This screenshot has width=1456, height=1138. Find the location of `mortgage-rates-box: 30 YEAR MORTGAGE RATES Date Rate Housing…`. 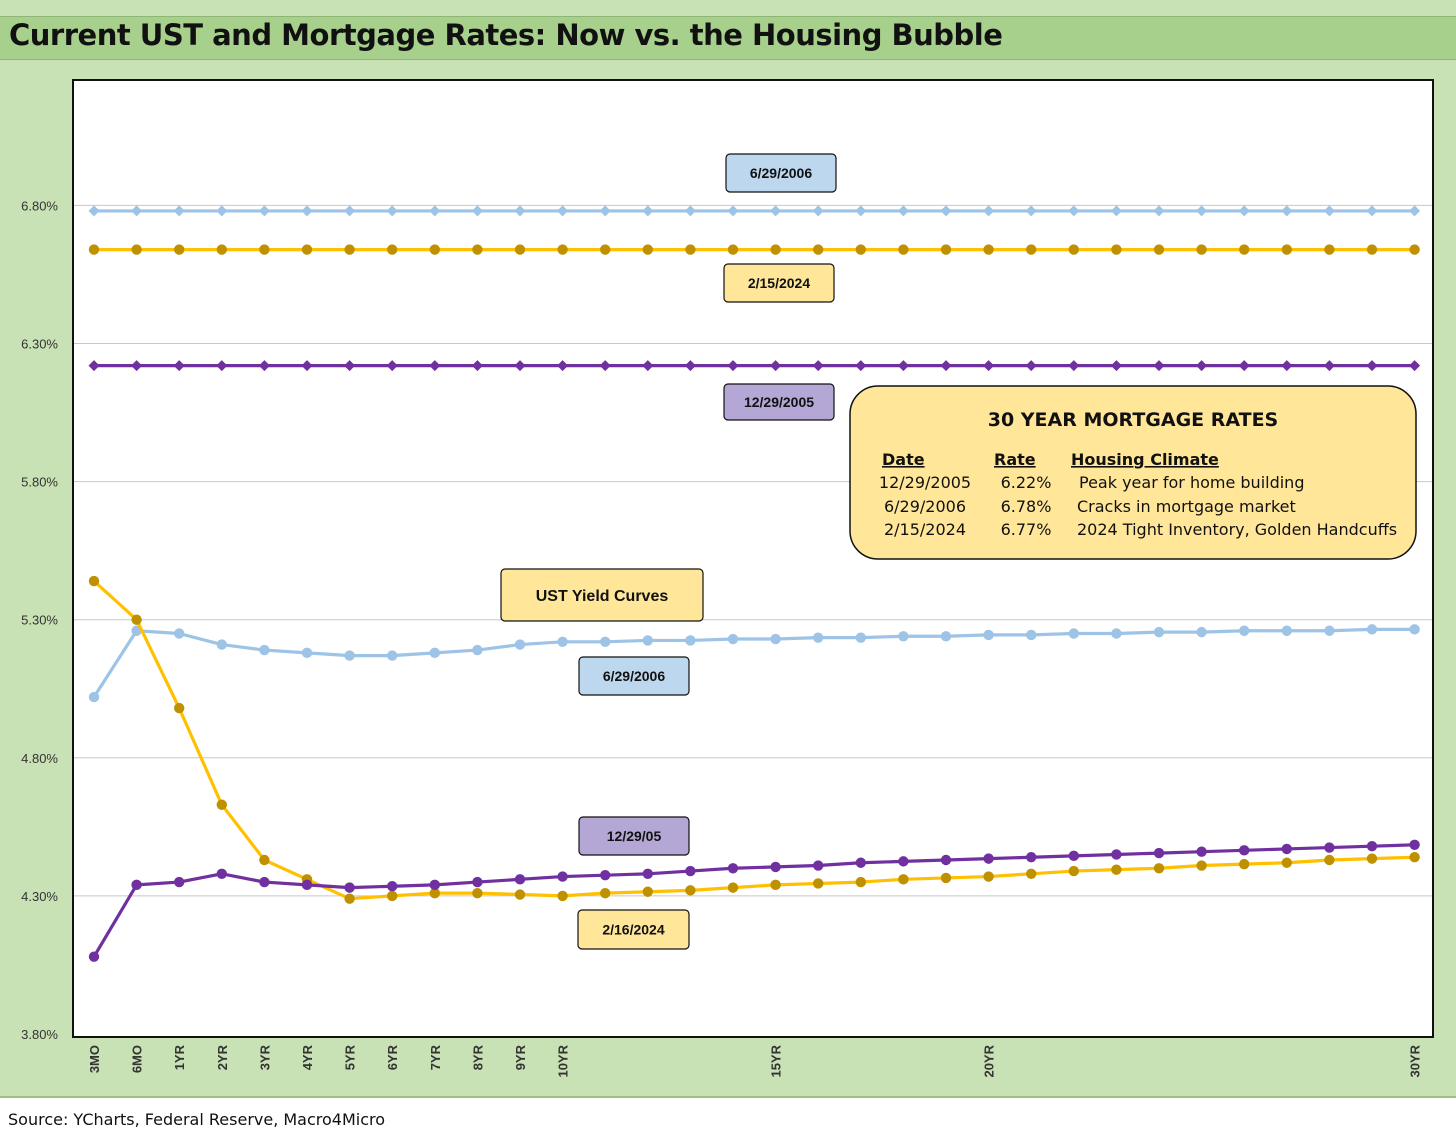

mortgage-rates-box: 30 YEAR MORTGAGE RATES Date Rate Housing… is located at coordinates (1133, 472).